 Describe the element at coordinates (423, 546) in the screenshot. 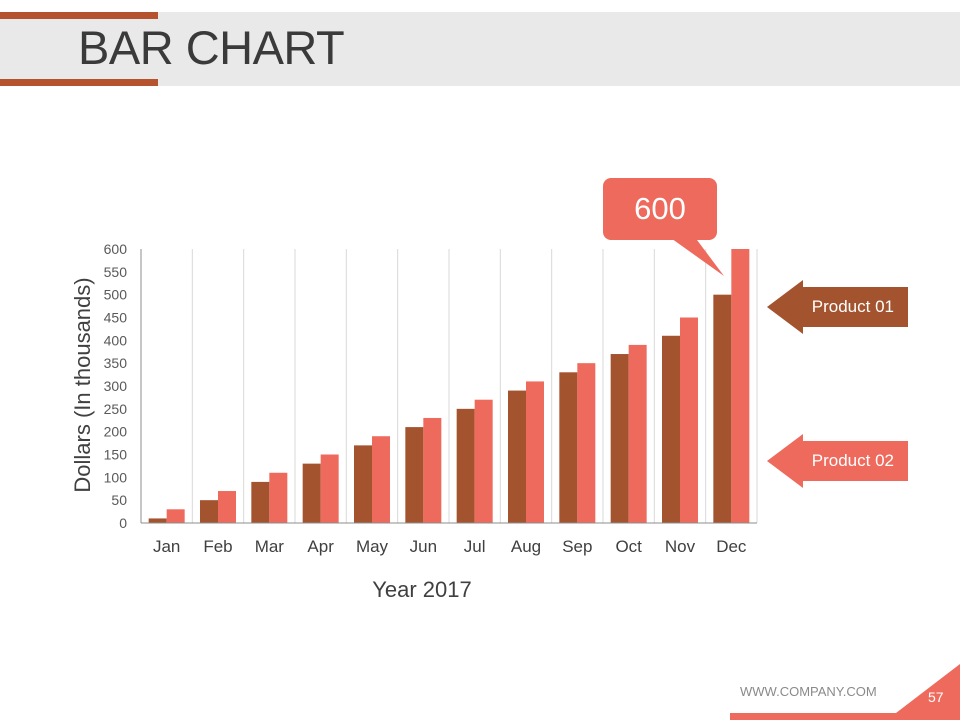

I see `x-tick-label: Jun` at that location.